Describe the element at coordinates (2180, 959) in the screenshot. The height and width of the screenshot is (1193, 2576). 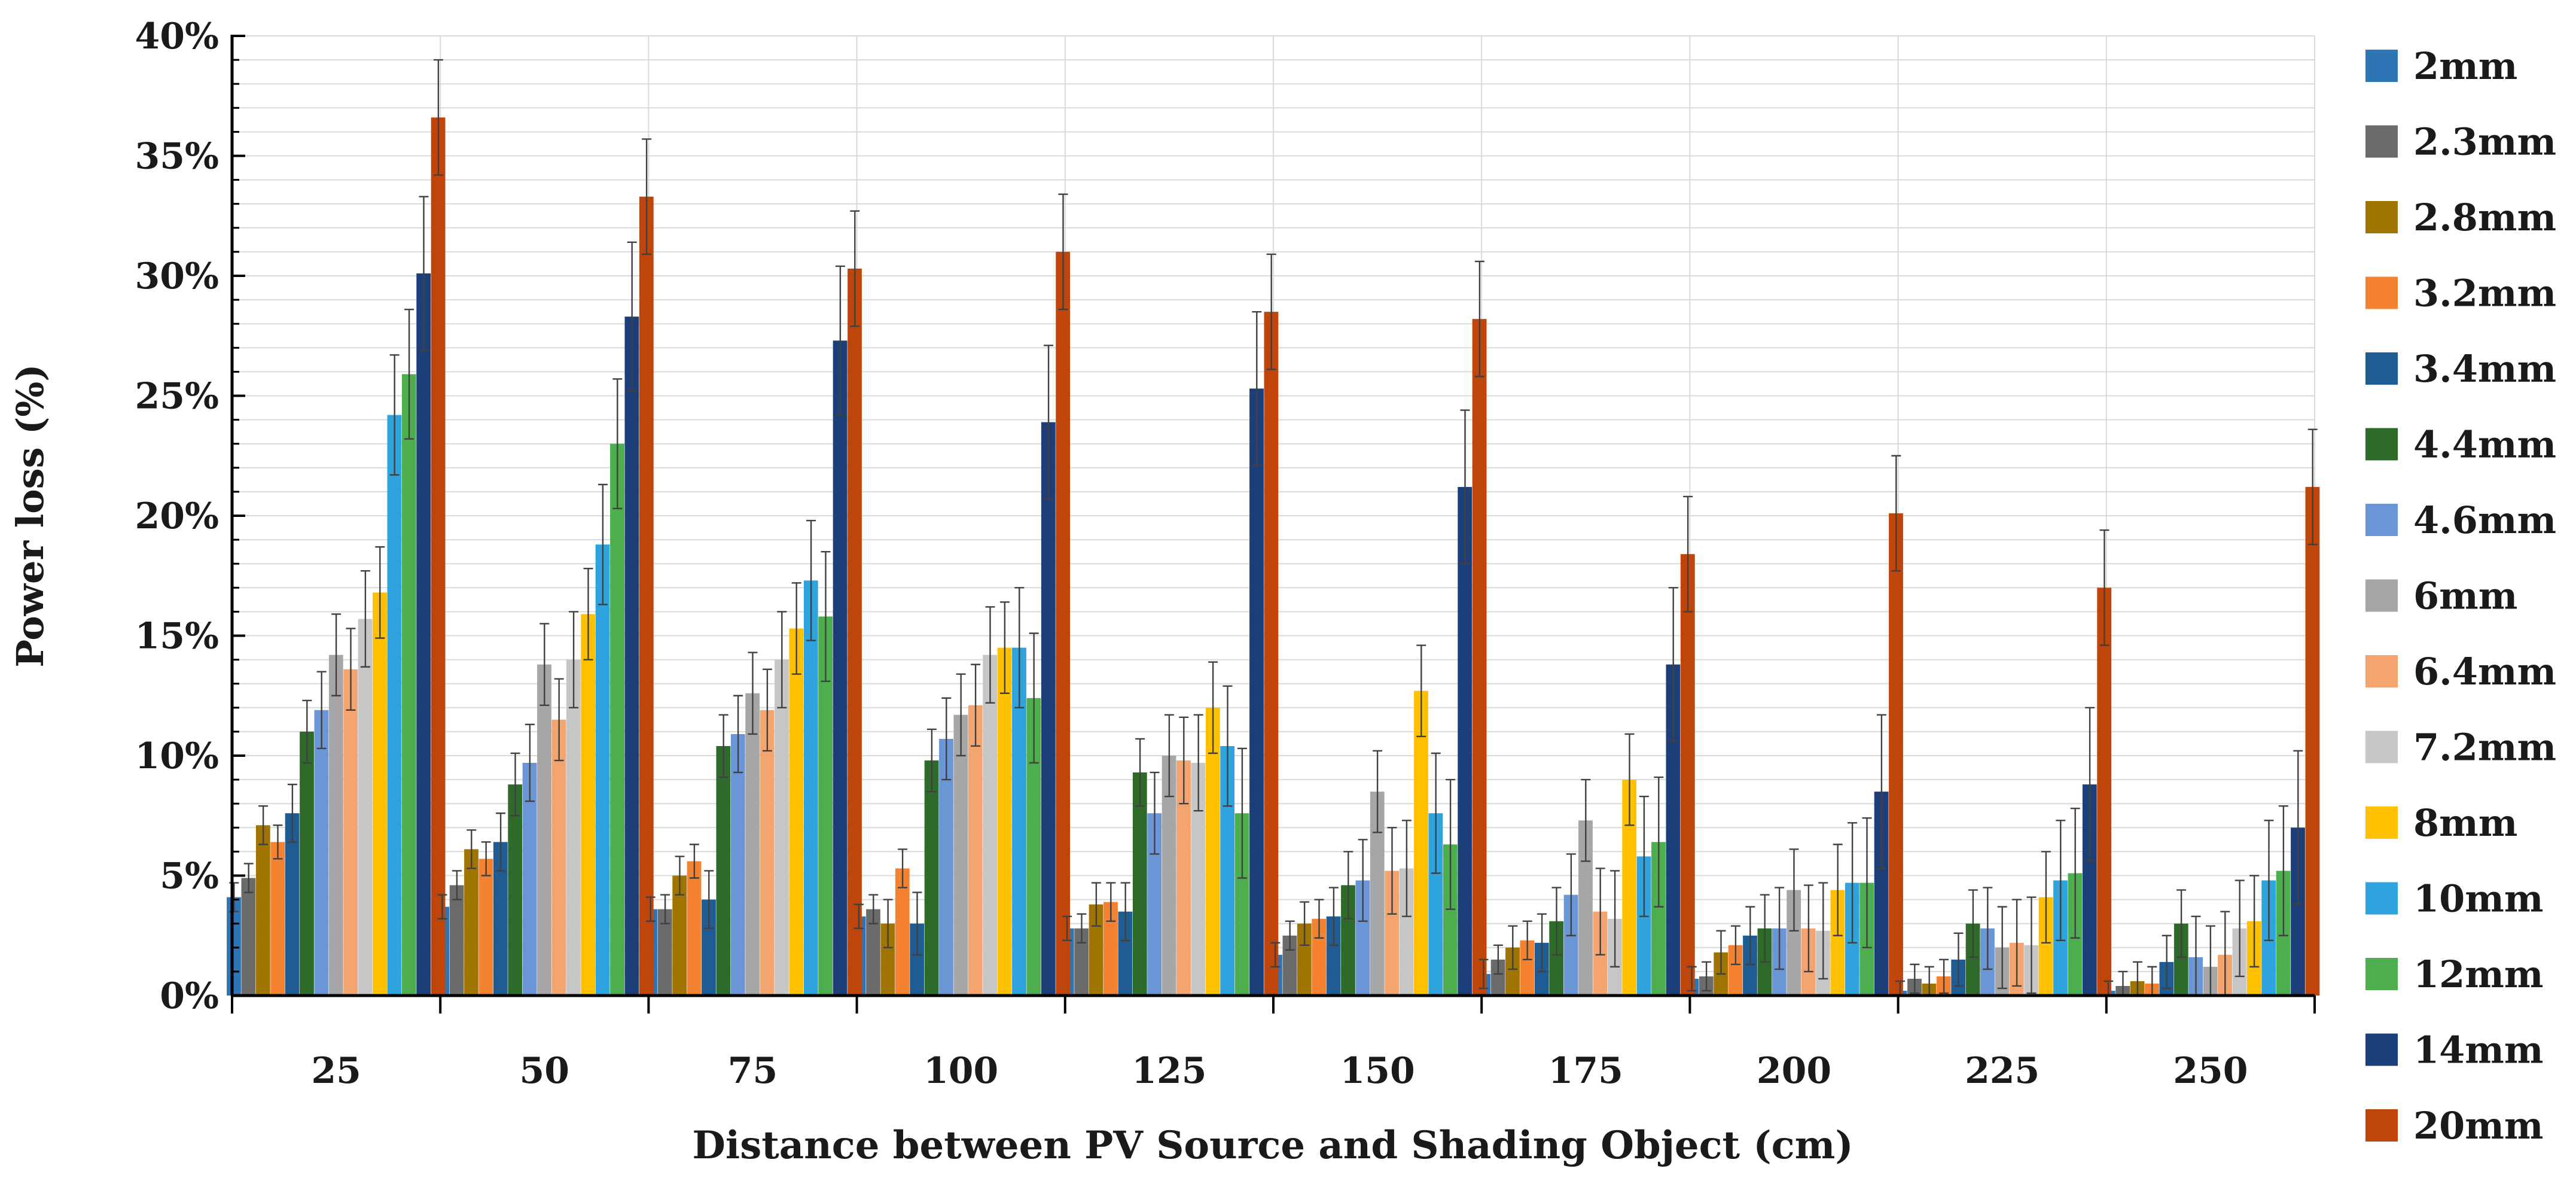
I see `bar-4.4mm-250cm` at that location.